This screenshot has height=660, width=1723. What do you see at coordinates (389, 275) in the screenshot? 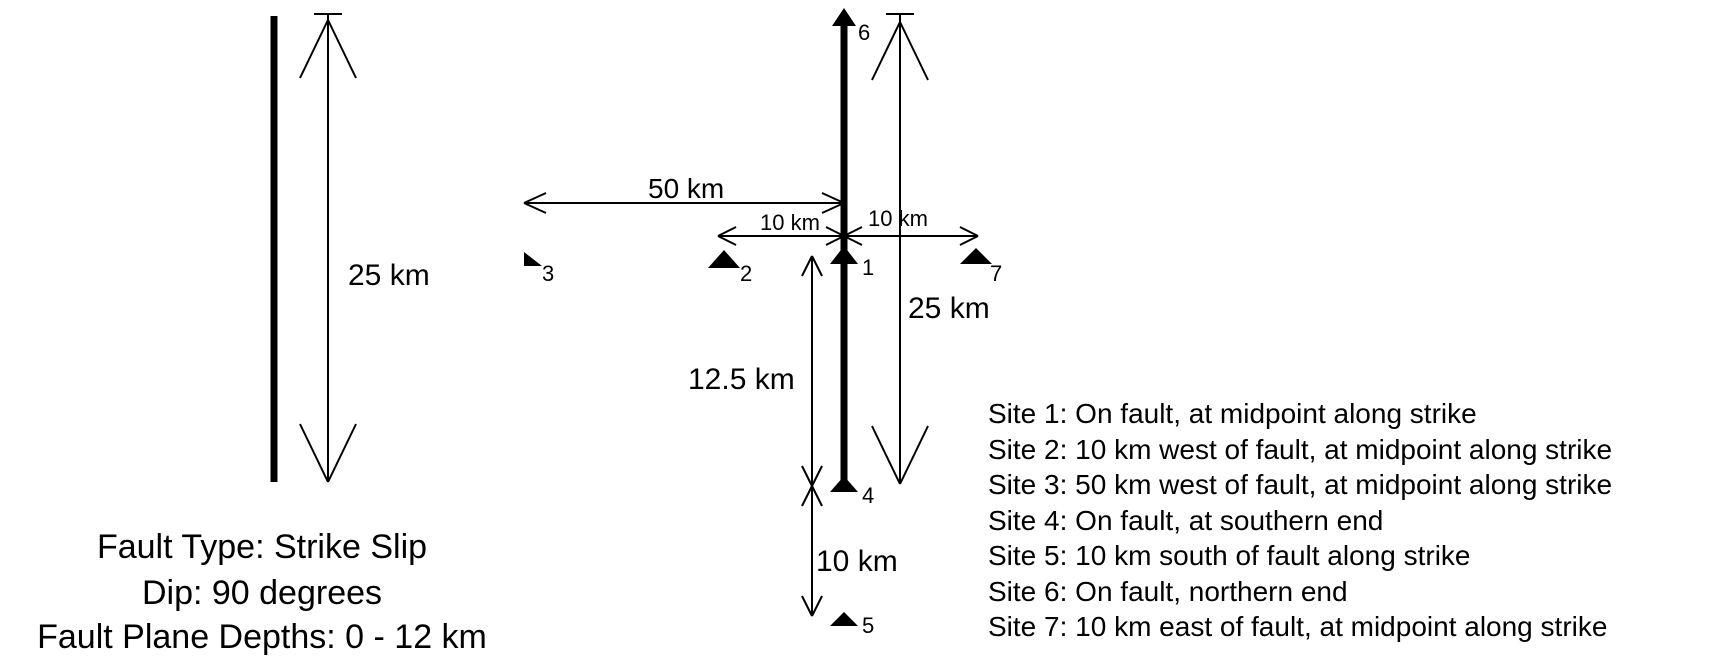
I see `left-length-label: 25 km` at bounding box center [389, 275].